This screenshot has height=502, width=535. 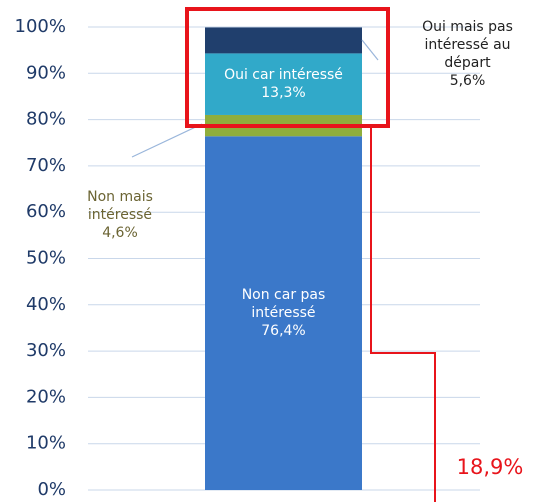 What do you see at coordinates (51, 489) in the screenshot?
I see `y-tick-label: 0%` at bounding box center [51, 489].